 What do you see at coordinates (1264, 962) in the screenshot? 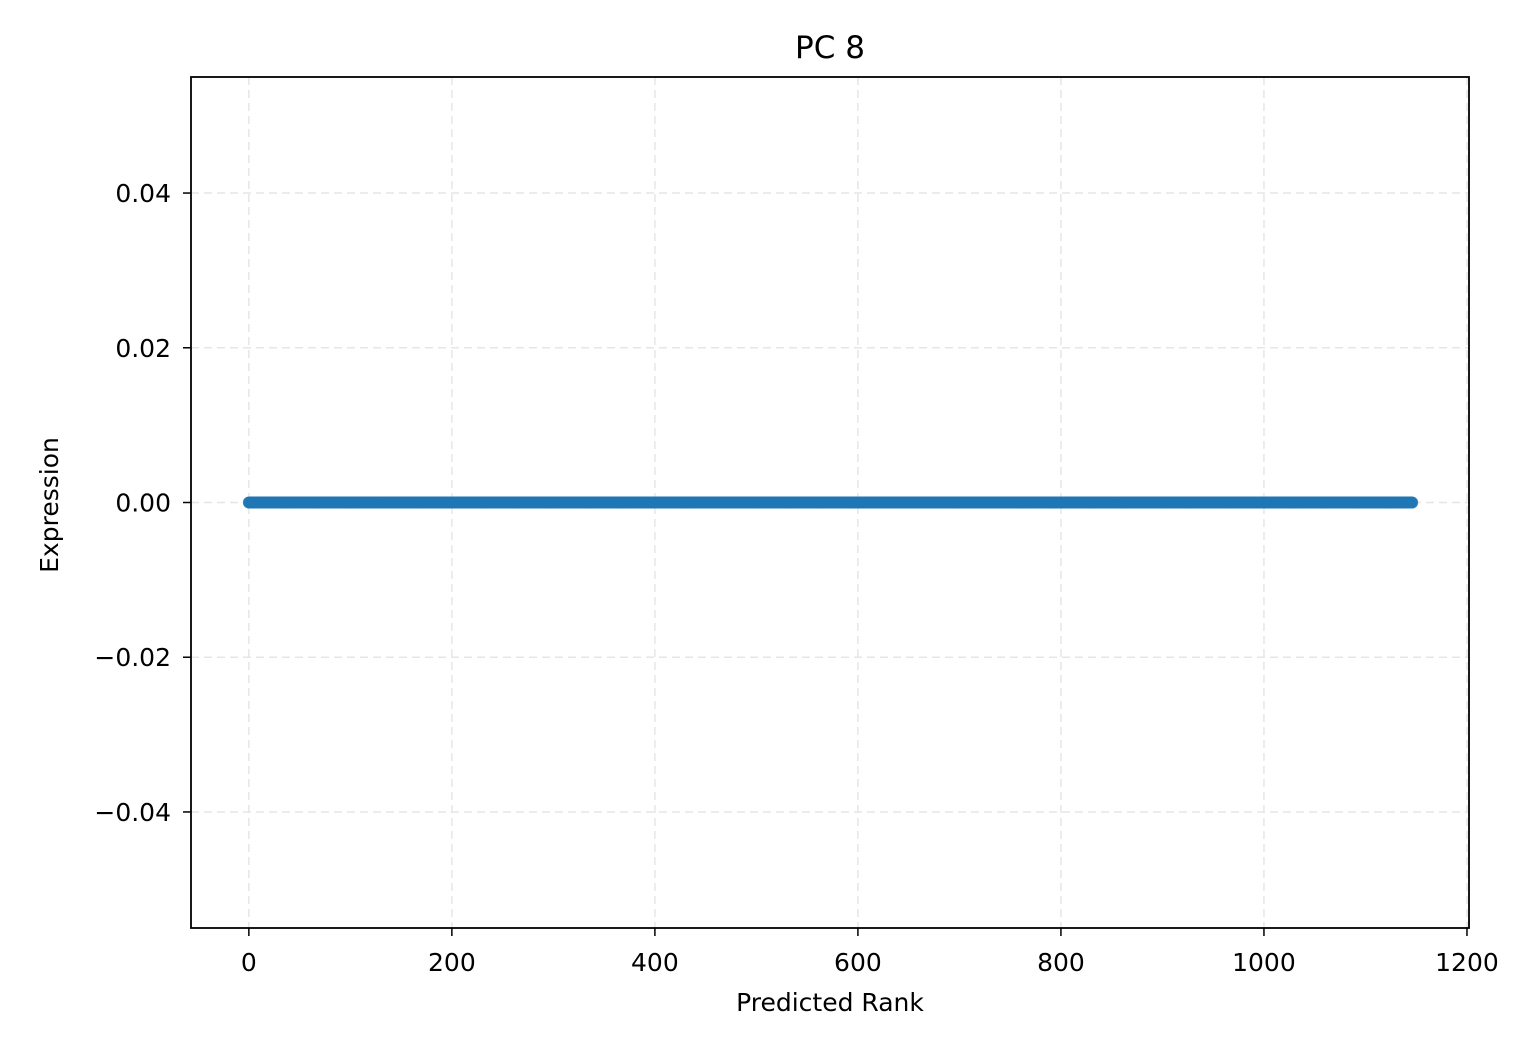
I see `x-tick-label: 1000` at bounding box center [1264, 962].